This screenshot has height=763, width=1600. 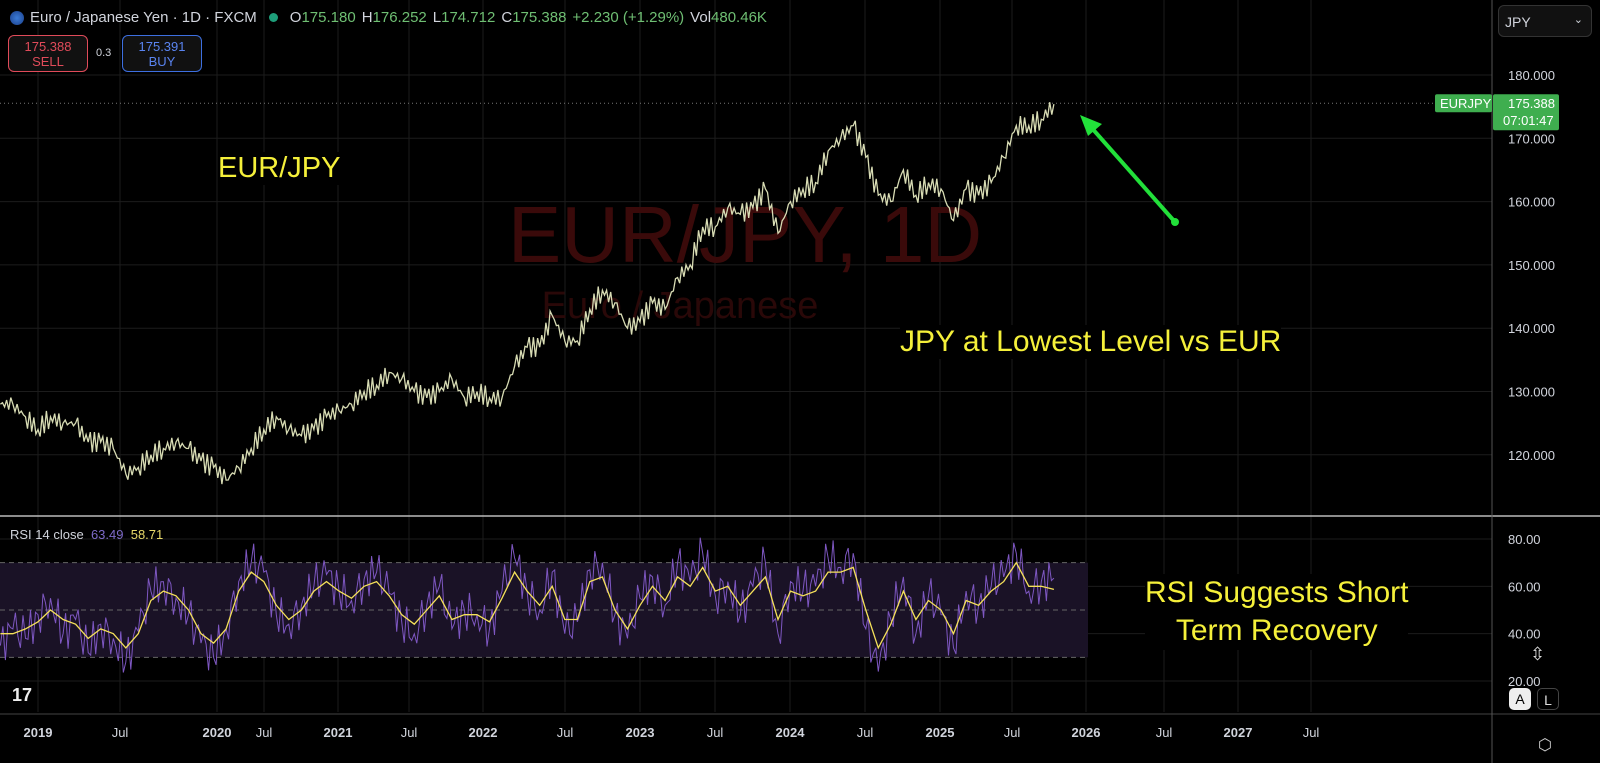 I want to click on log-scale-button: L, so click(x=1548, y=699).